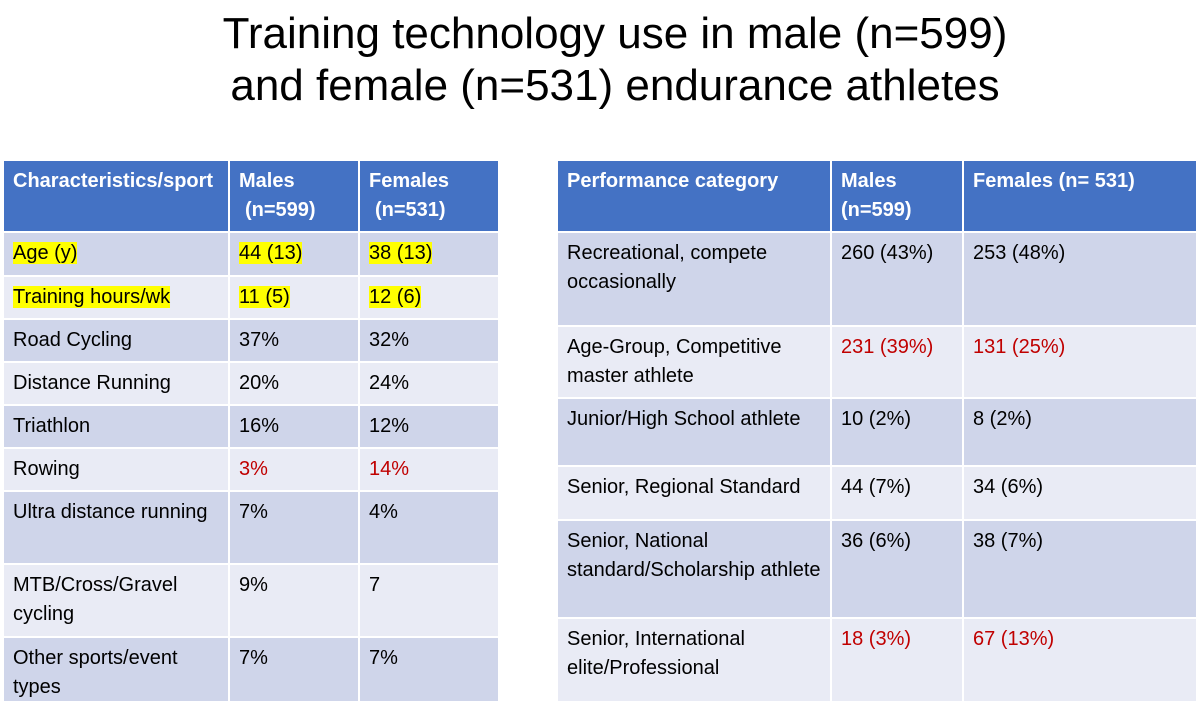  Describe the element at coordinates (116, 383) in the screenshot. I see `row-label: Distance Running` at that location.